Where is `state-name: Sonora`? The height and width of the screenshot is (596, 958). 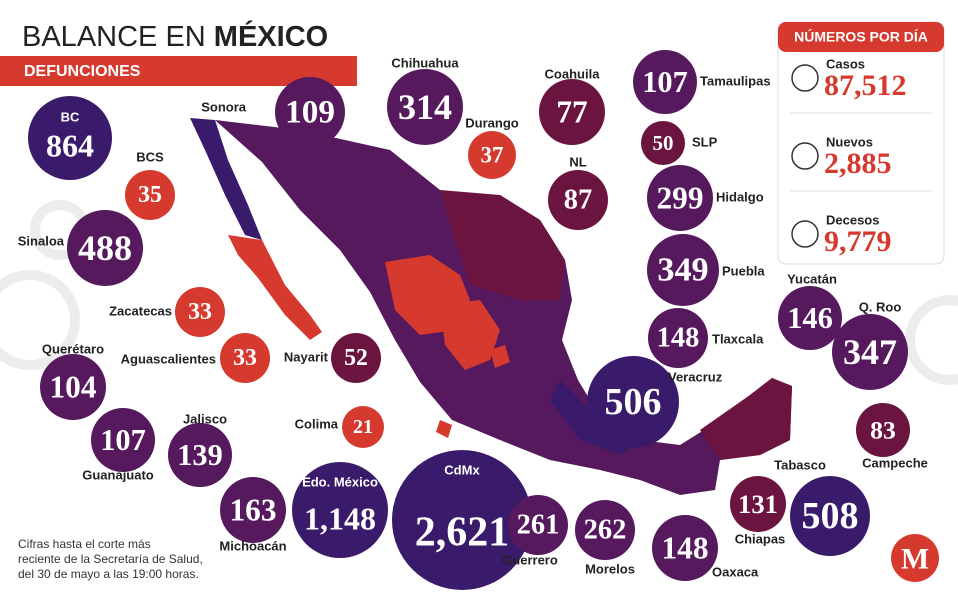
state-name: Sonora is located at coordinates (224, 106).